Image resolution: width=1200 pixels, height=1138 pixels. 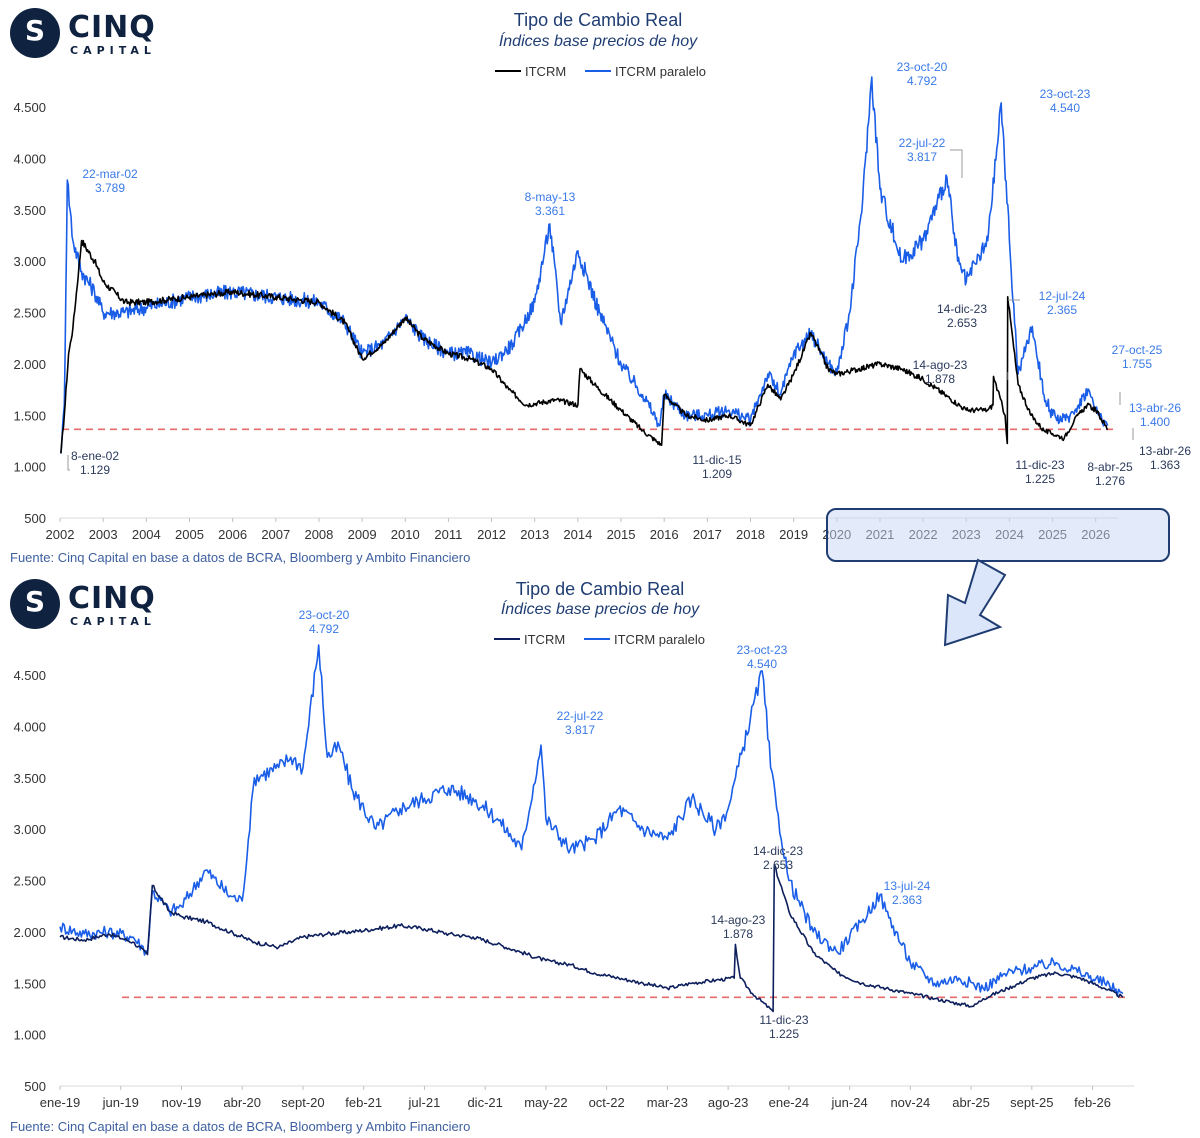 I want to click on annotation-date: 22-mar-02, so click(x=110, y=174).